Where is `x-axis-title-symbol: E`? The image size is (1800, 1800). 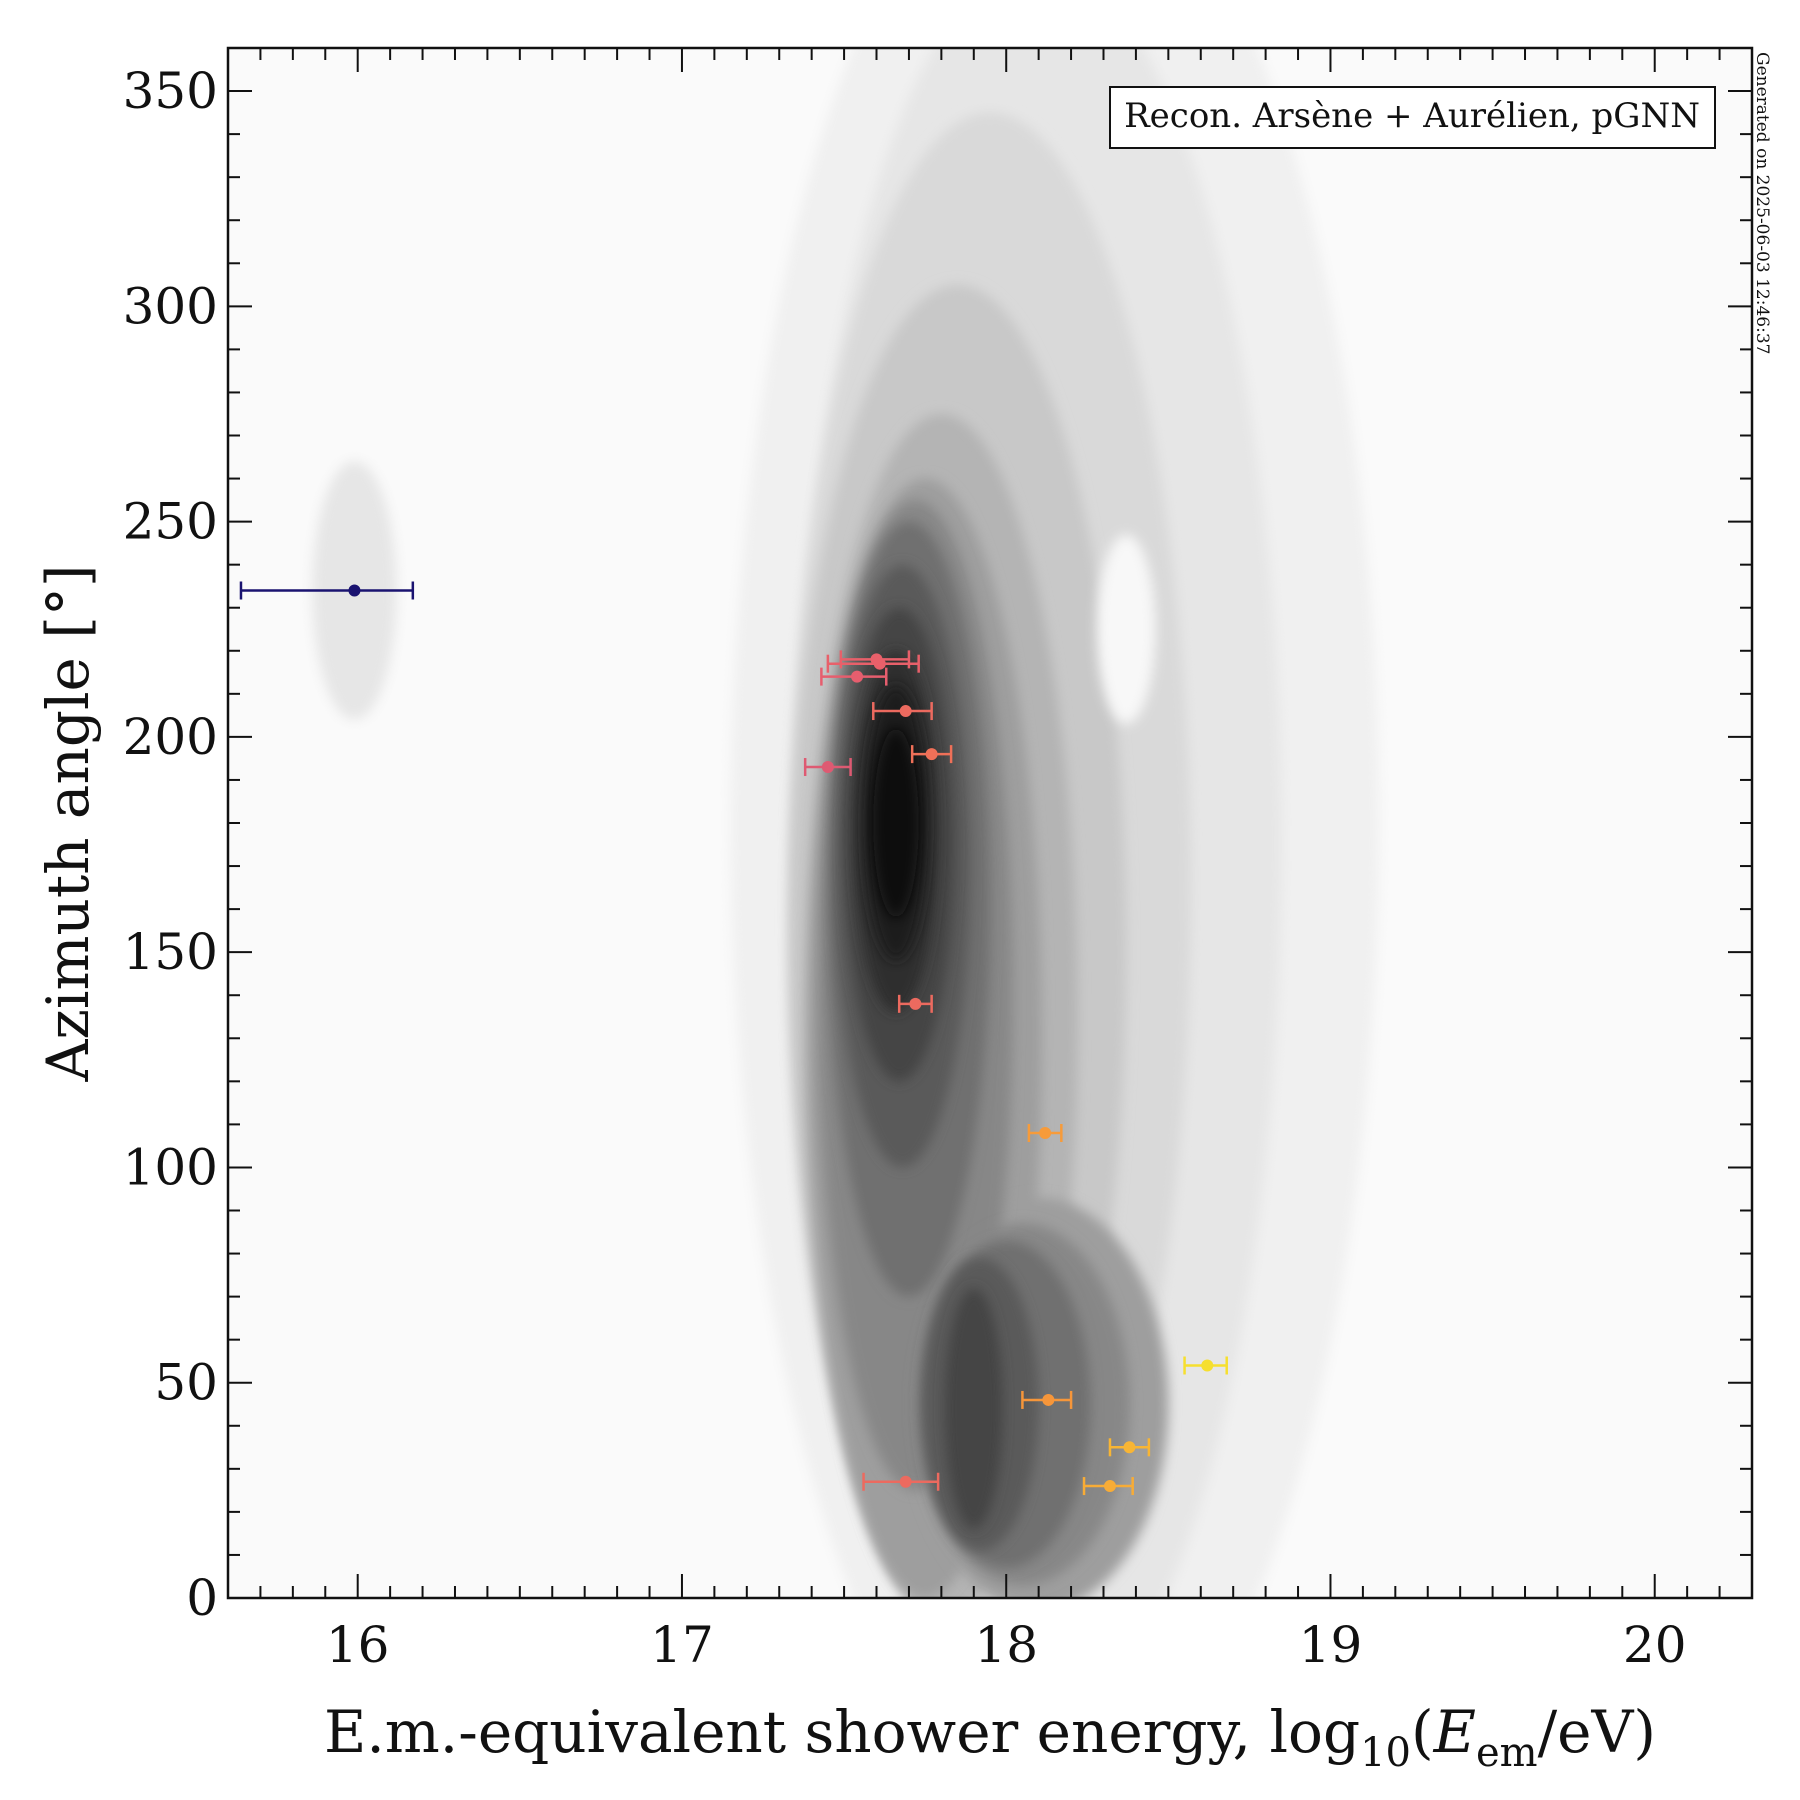
x-axis-title-symbol: E is located at coordinates (1454, 1732).